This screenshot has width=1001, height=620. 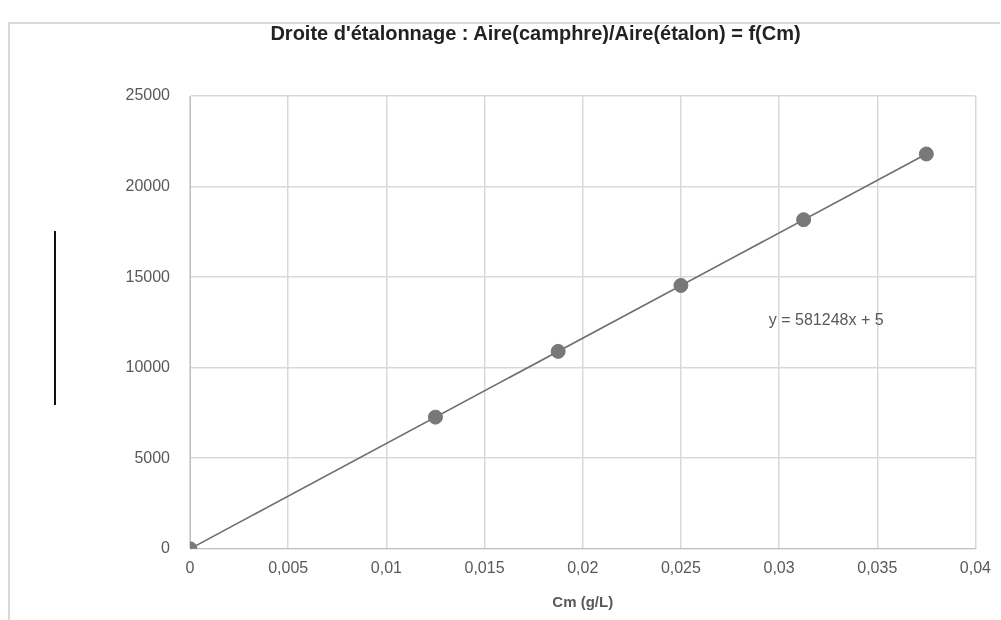 What do you see at coordinates (148, 95) in the screenshot?
I see `y-tick-label: 25000` at bounding box center [148, 95].